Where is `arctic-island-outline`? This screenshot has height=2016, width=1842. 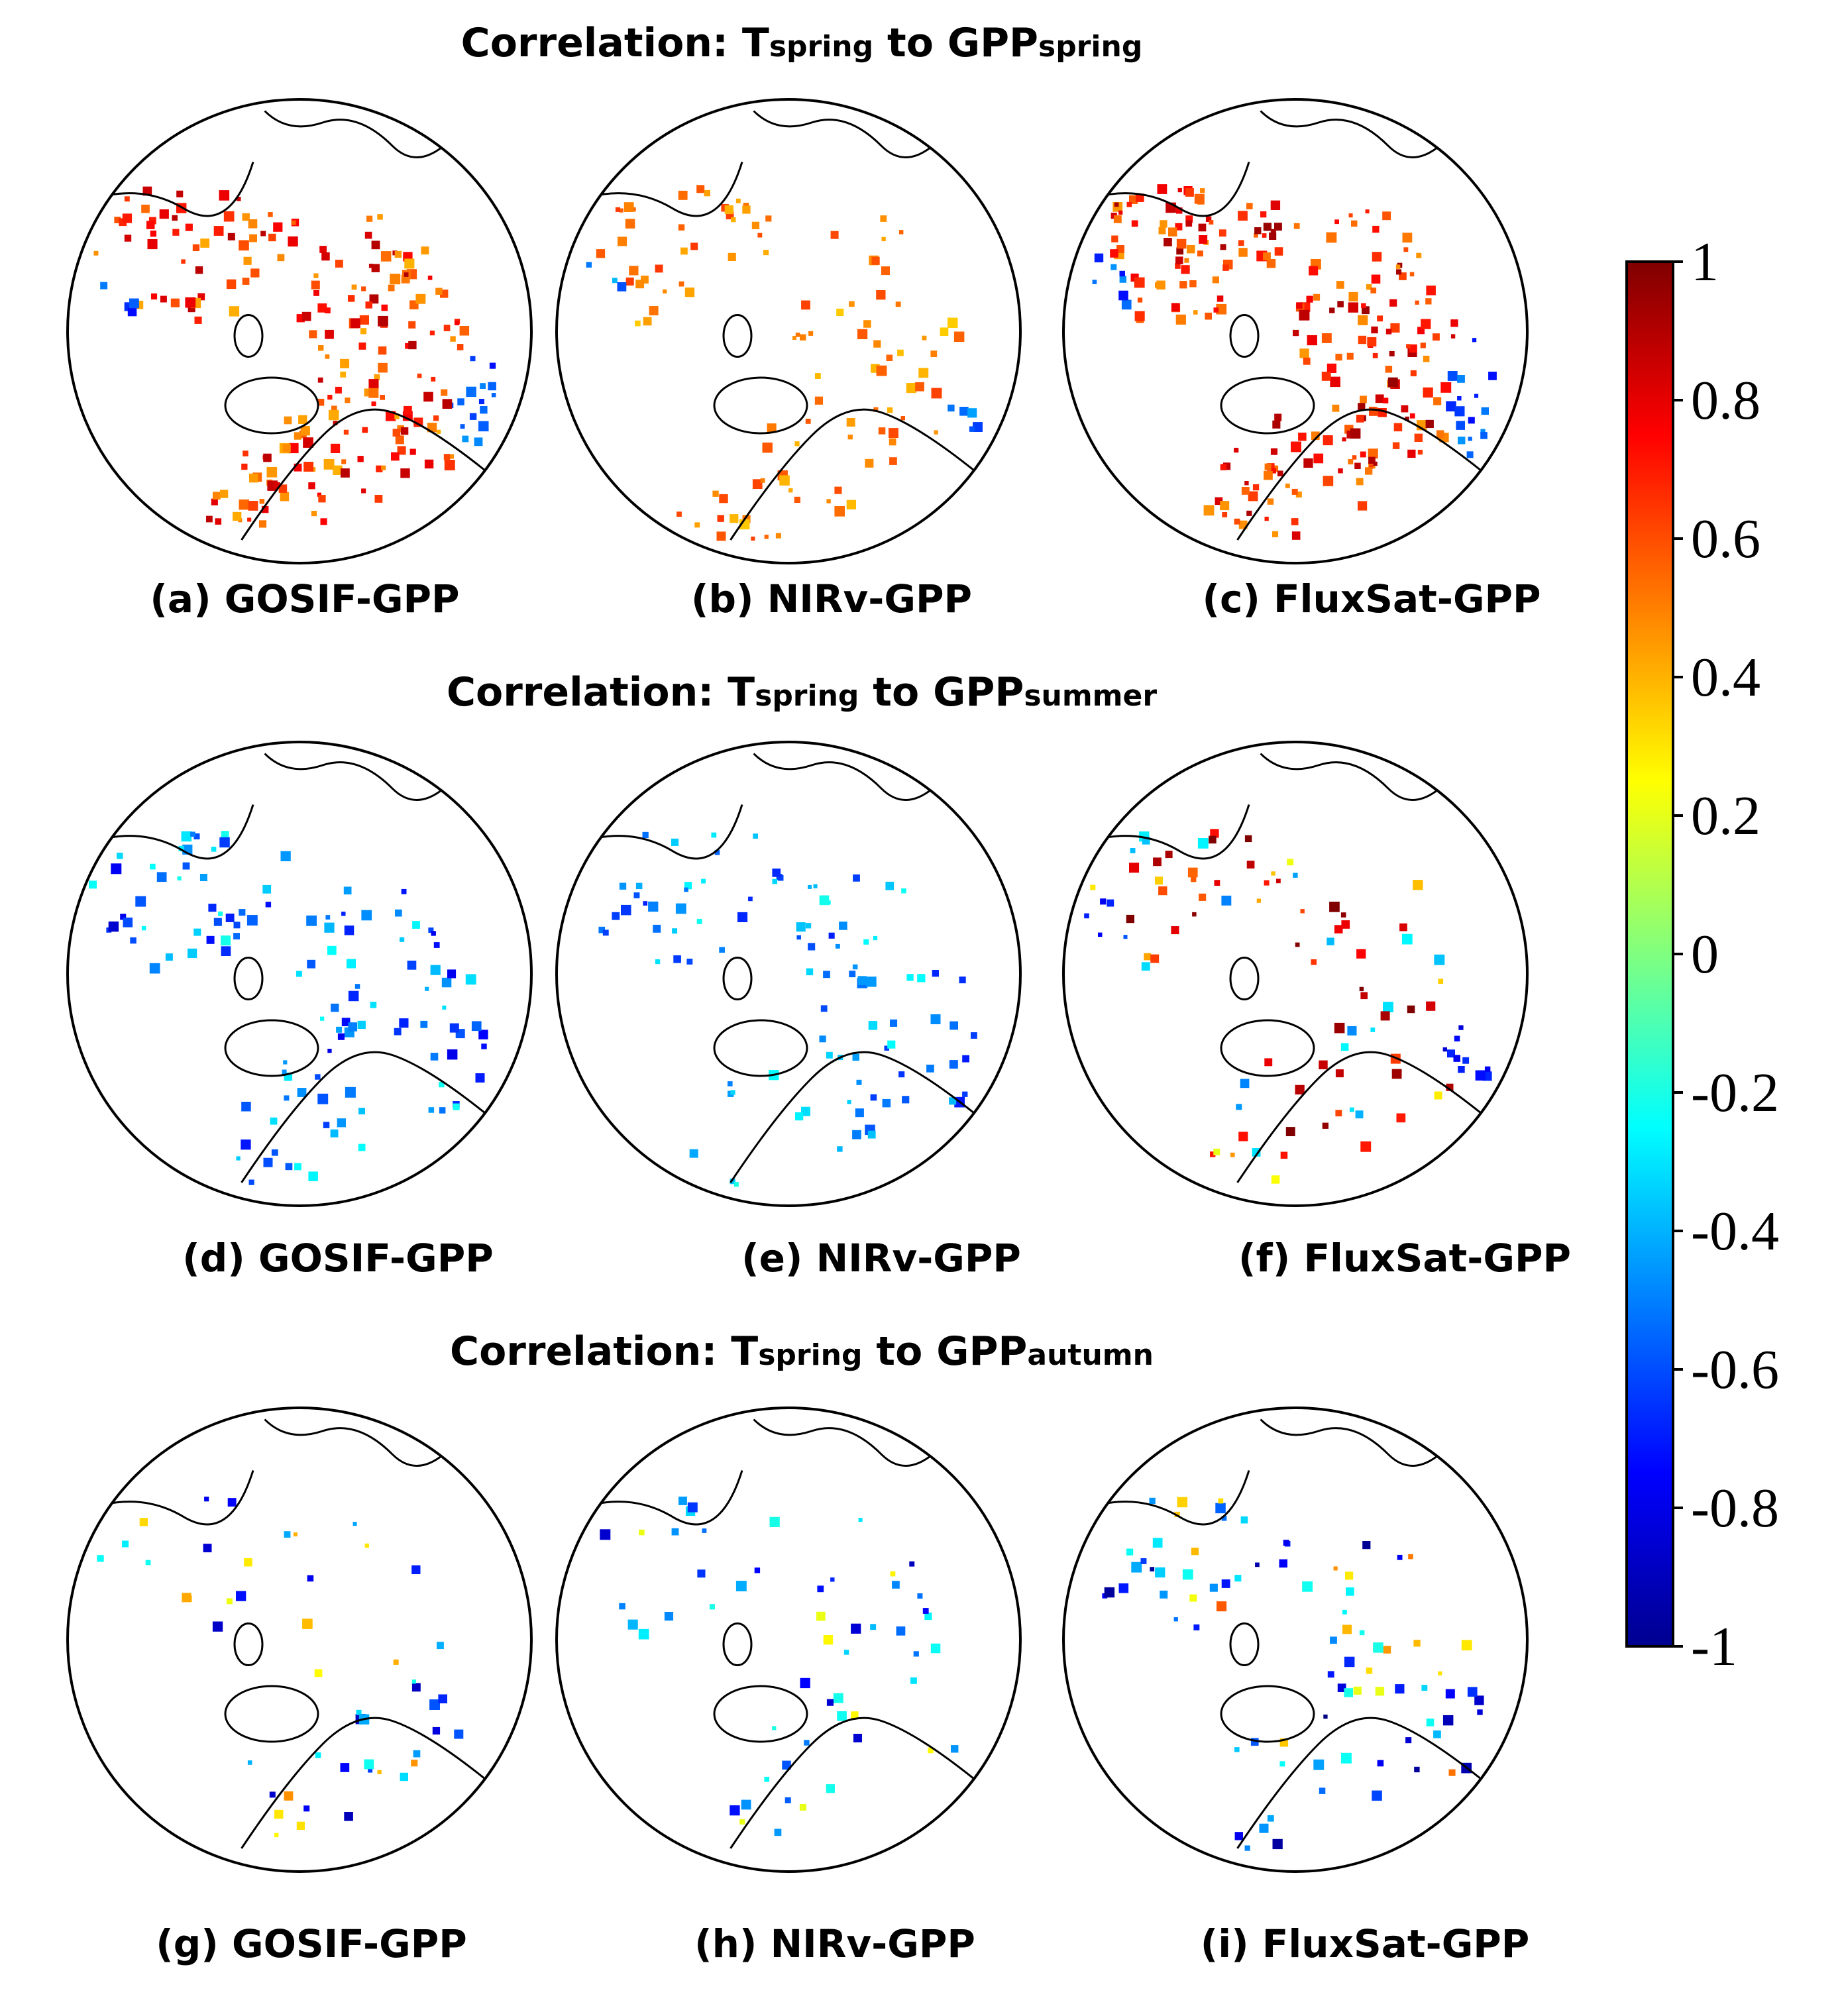 arctic-island-outline is located at coordinates (737, 336).